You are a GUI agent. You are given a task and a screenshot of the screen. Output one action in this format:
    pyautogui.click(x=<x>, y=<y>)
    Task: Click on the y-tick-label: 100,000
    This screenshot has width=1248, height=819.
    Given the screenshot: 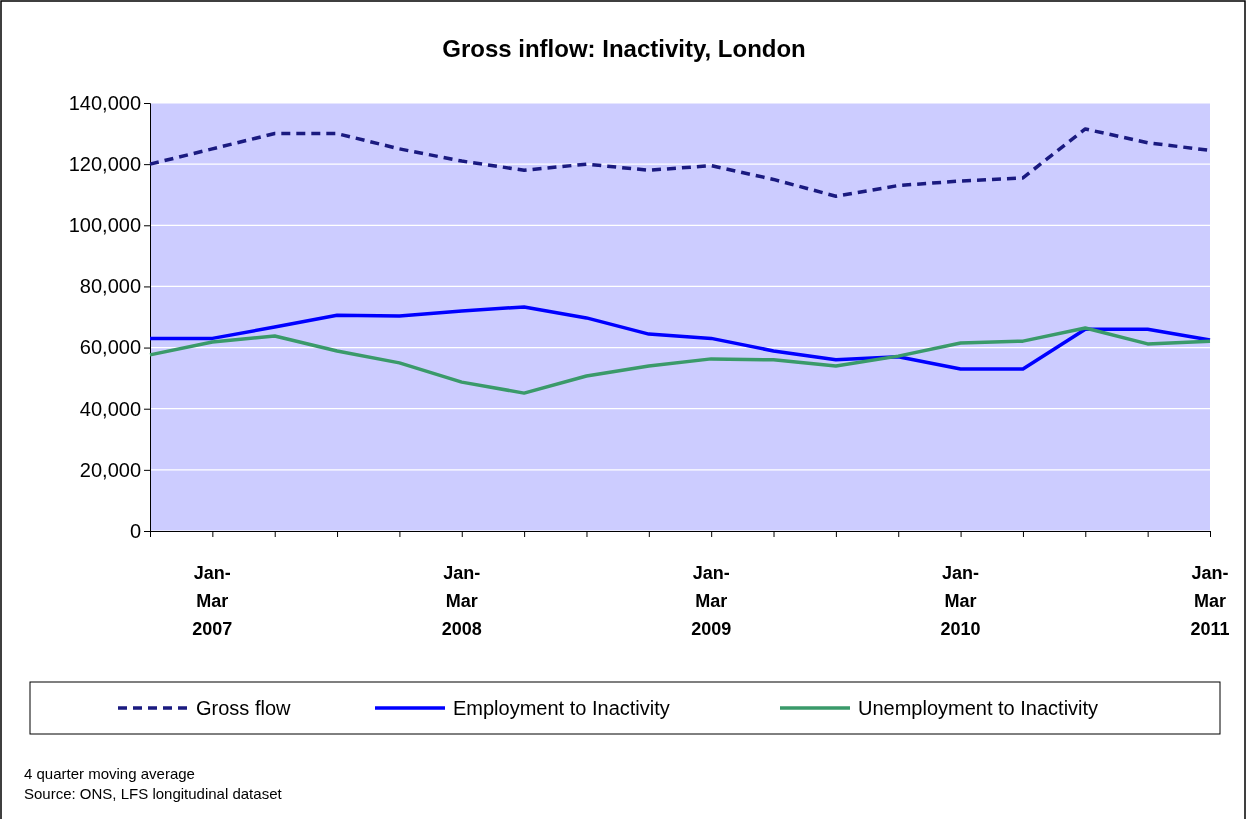 What is the action you would take?
    pyautogui.click(x=104, y=225)
    